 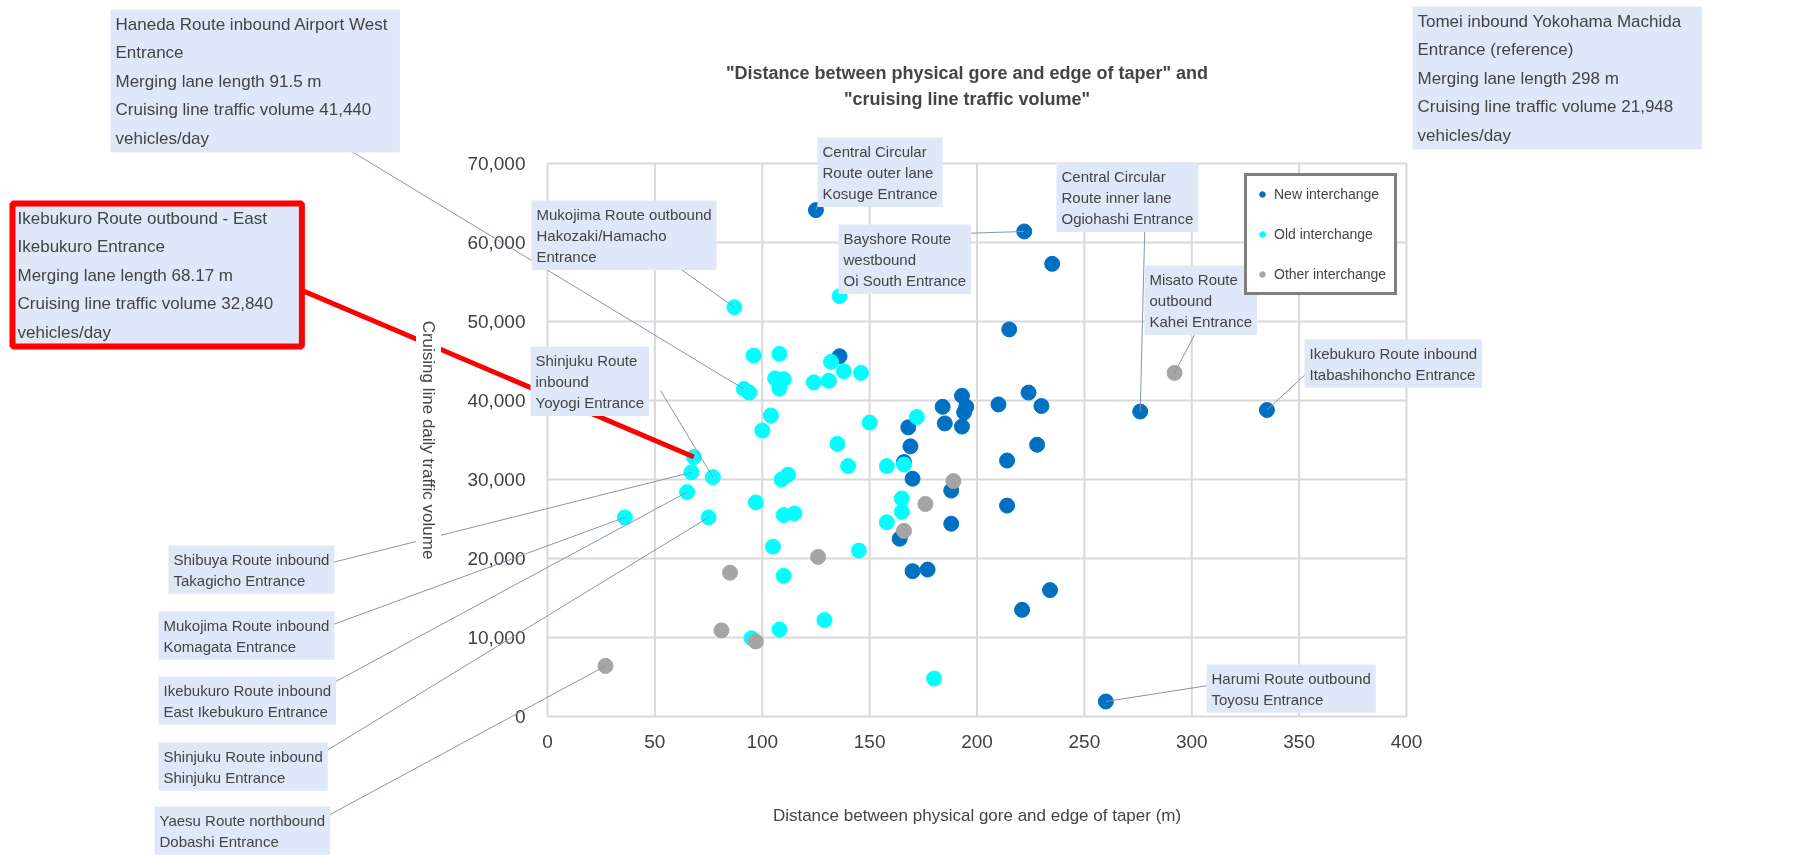 I want to click on annotation: Haneda Route inbound Airport West Entrance Merging lane length 91.5 m Cruising line traffic volume 41,440 vehicles/day, so click(x=251, y=81).